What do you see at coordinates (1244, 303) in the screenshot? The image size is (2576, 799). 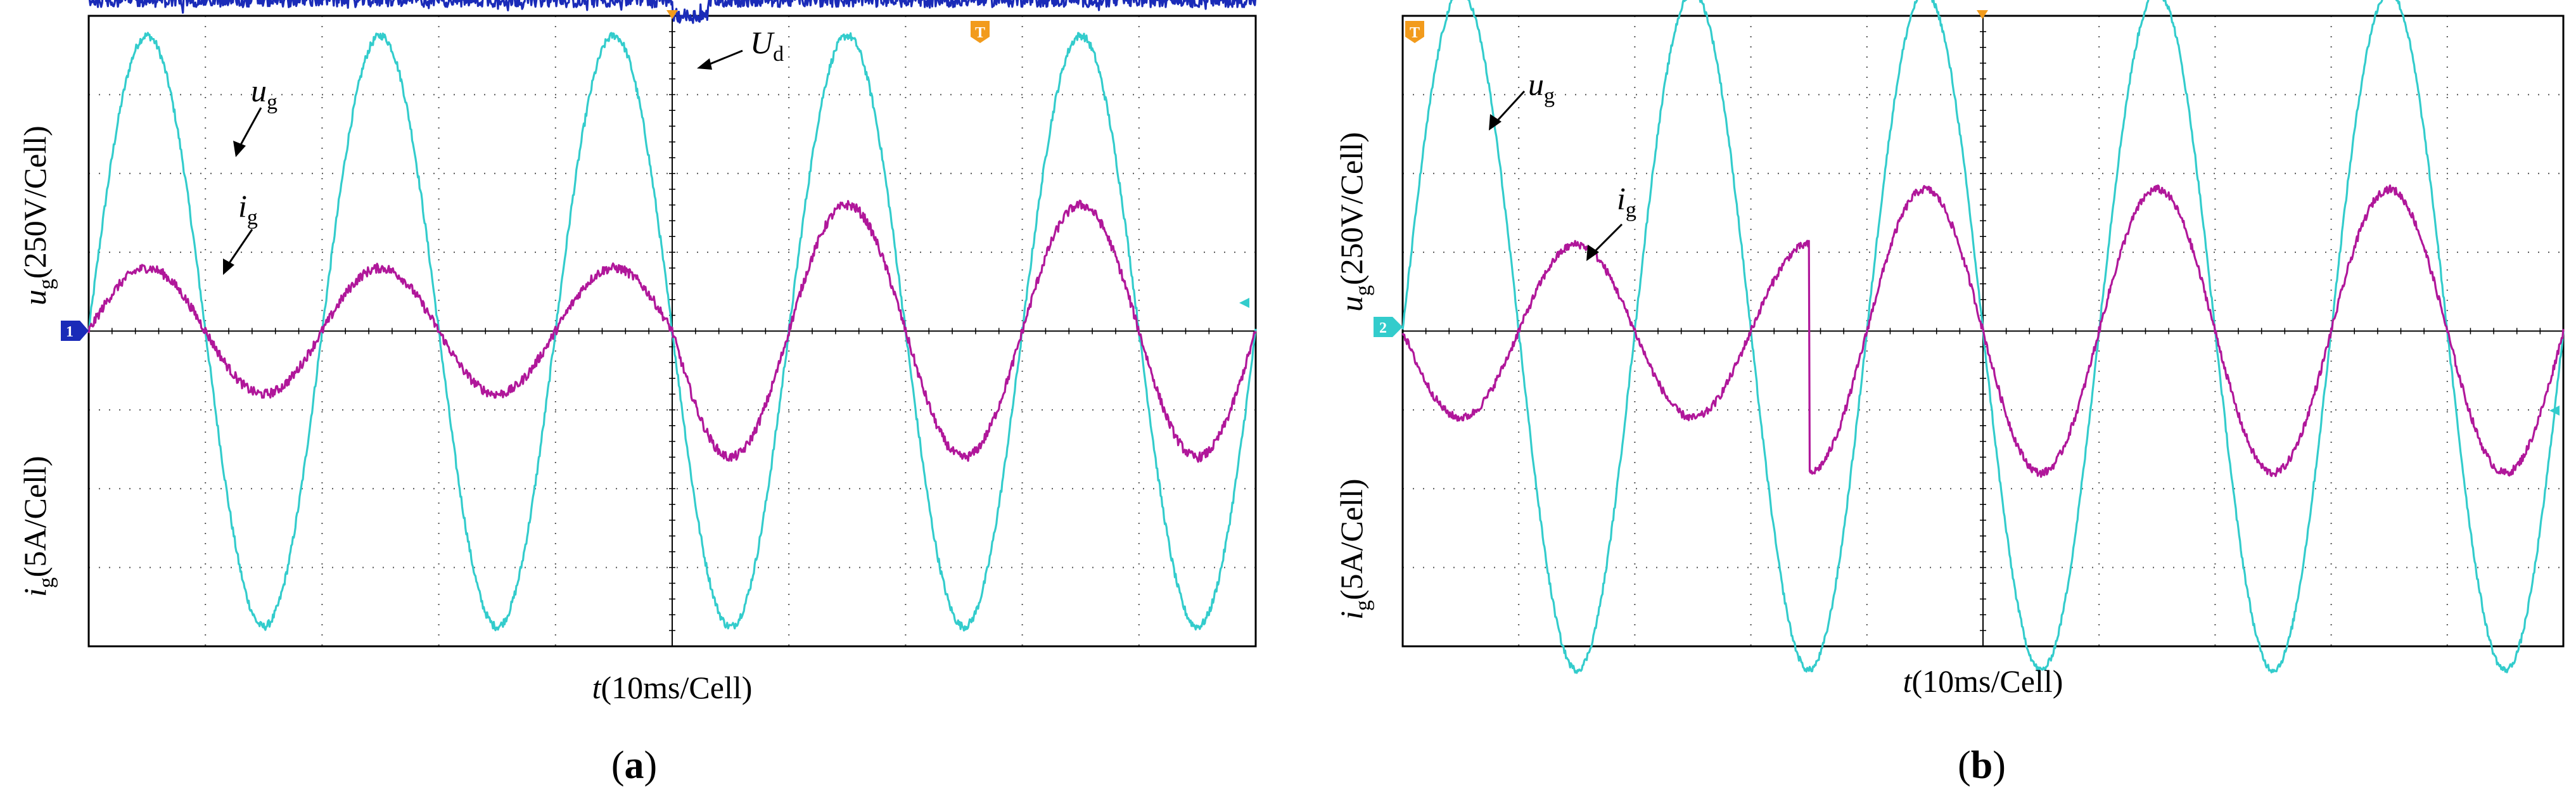 I see `right-edge-marker-a` at bounding box center [1244, 303].